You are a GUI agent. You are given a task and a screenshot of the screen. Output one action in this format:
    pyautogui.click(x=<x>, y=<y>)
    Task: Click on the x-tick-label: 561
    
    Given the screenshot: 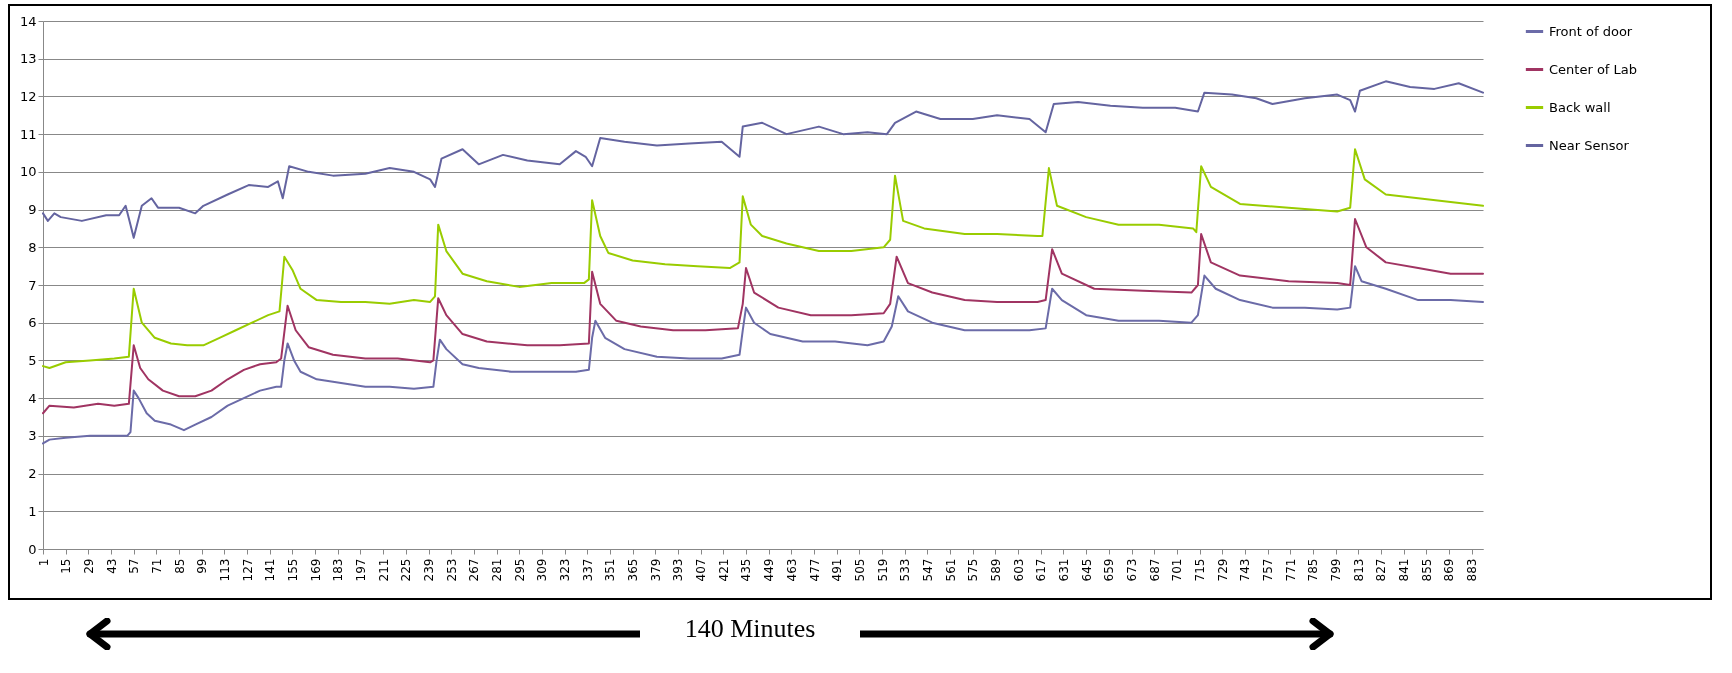 What is the action you would take?
    pyautogui.click(x=950, y=570)
    